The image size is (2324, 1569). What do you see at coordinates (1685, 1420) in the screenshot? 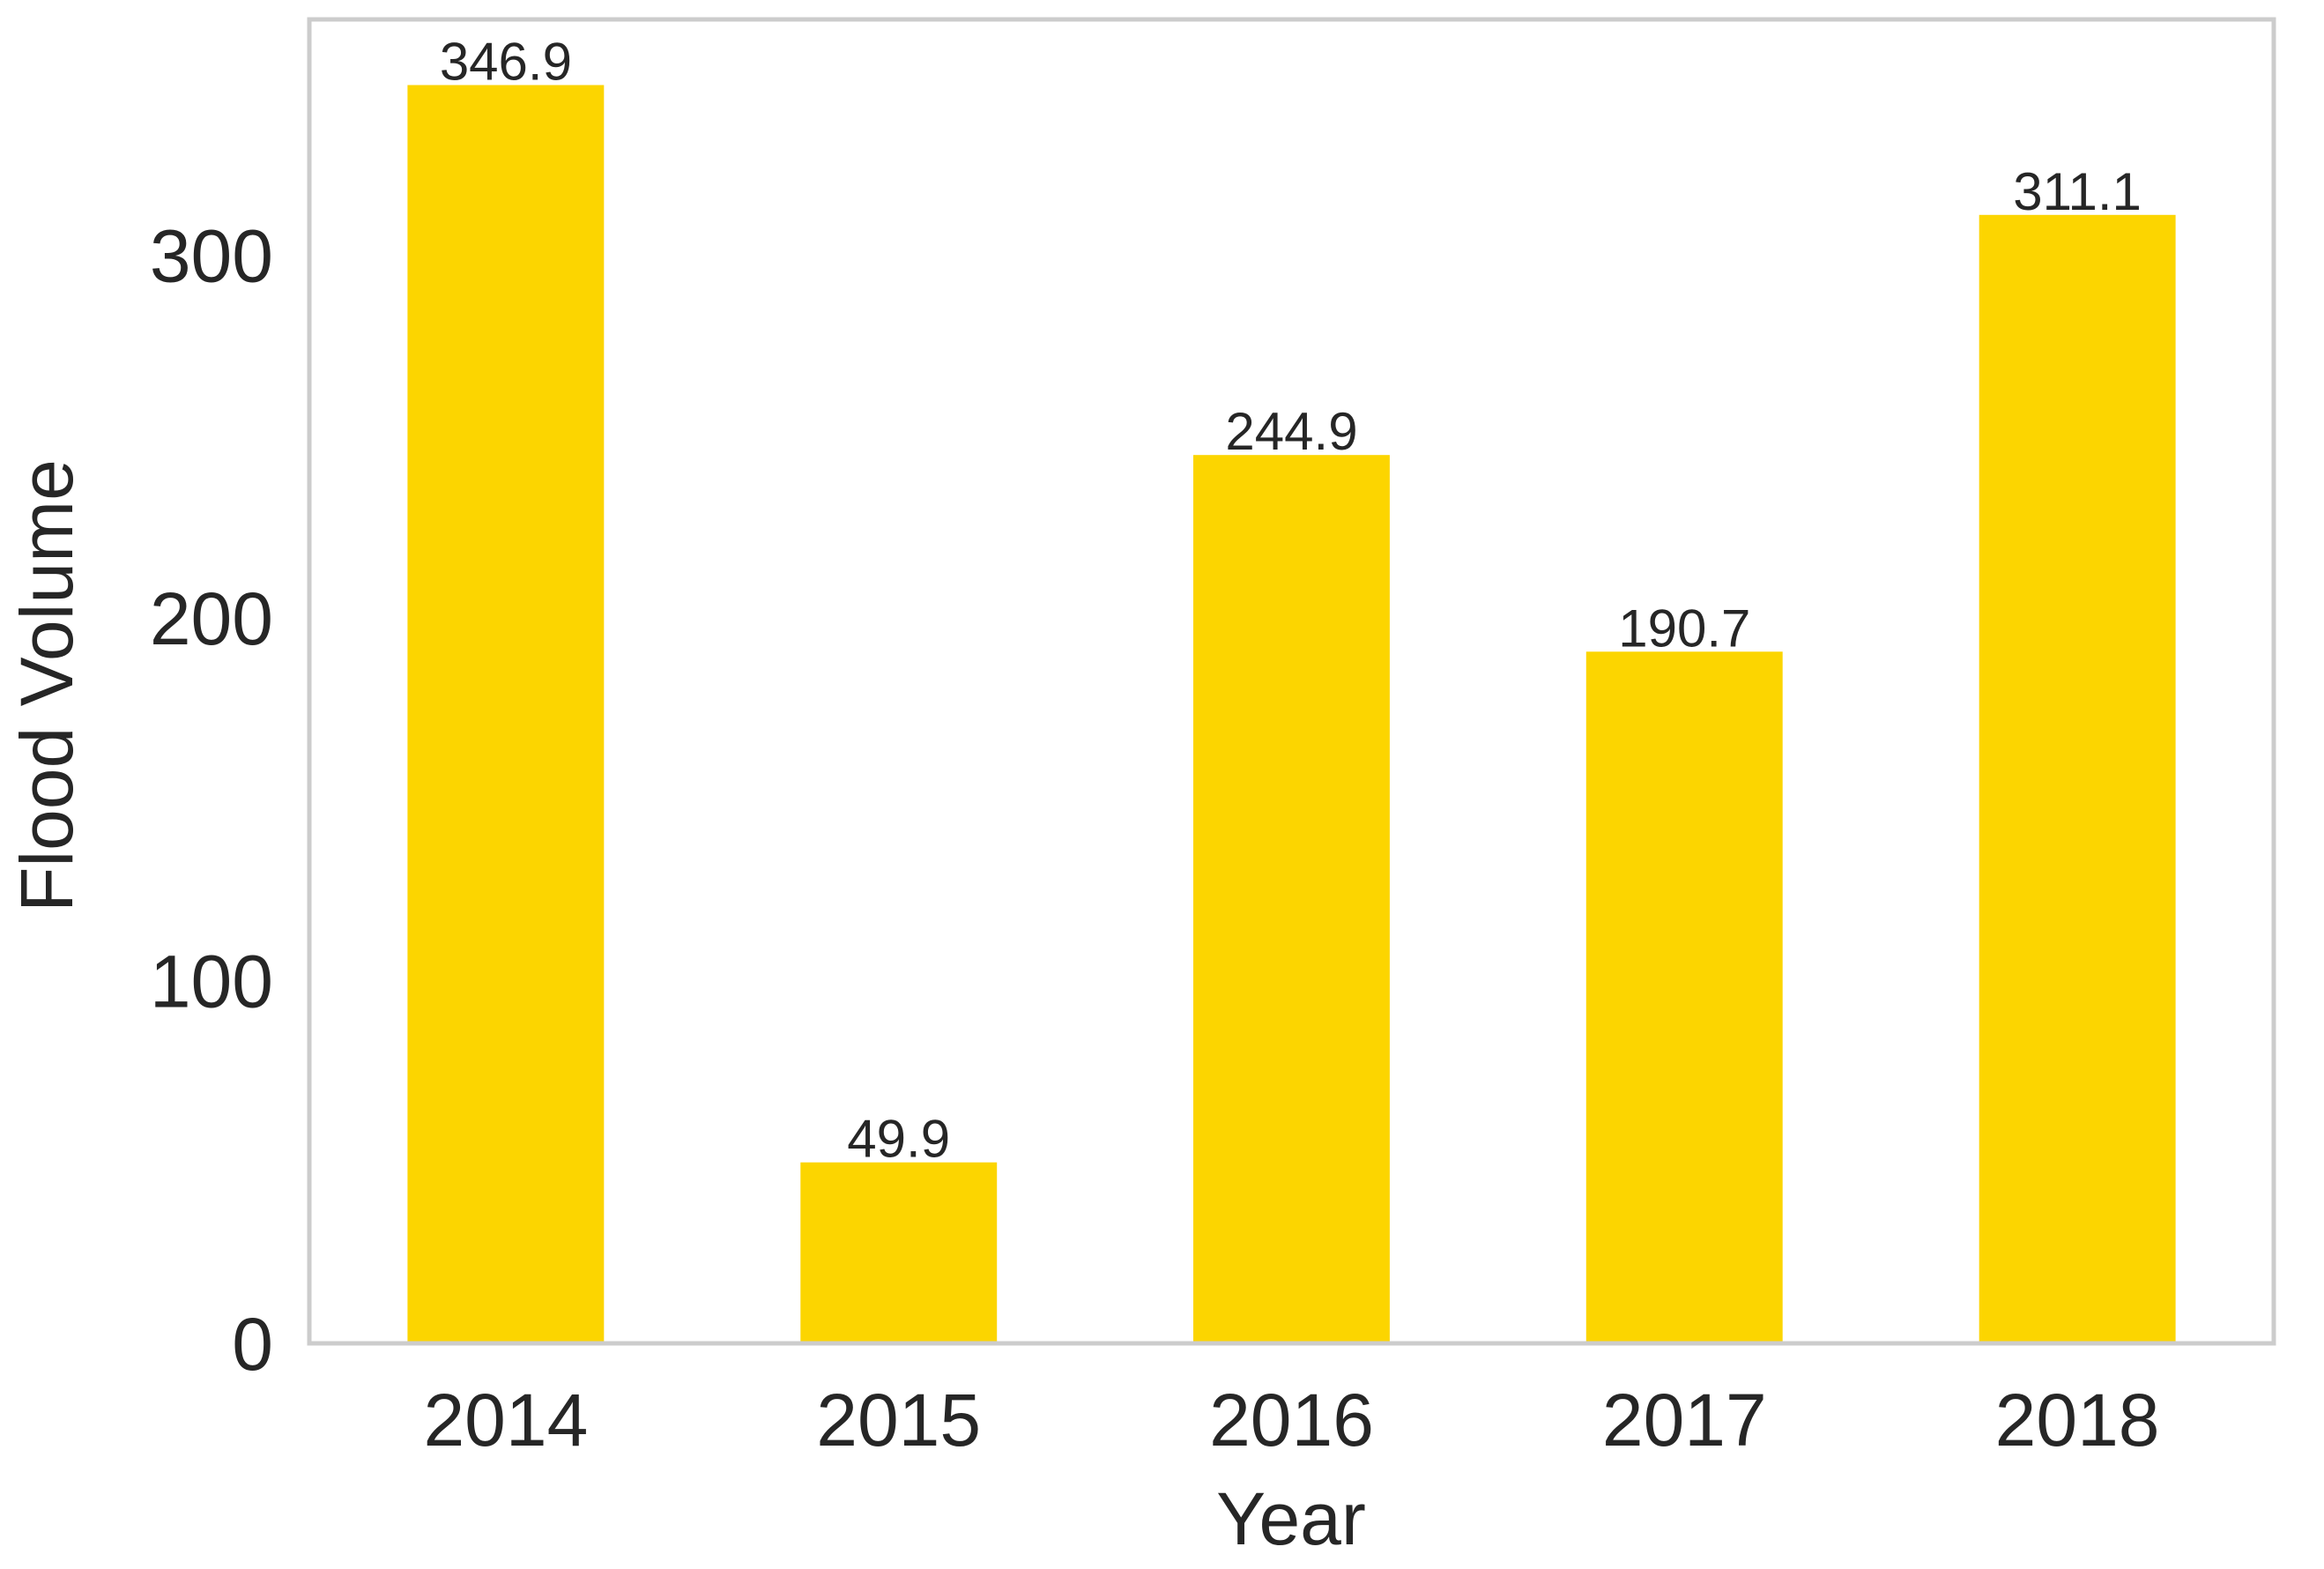
I see `x-tick-label-2017: 2017` at bounding box center [1685, 1420].